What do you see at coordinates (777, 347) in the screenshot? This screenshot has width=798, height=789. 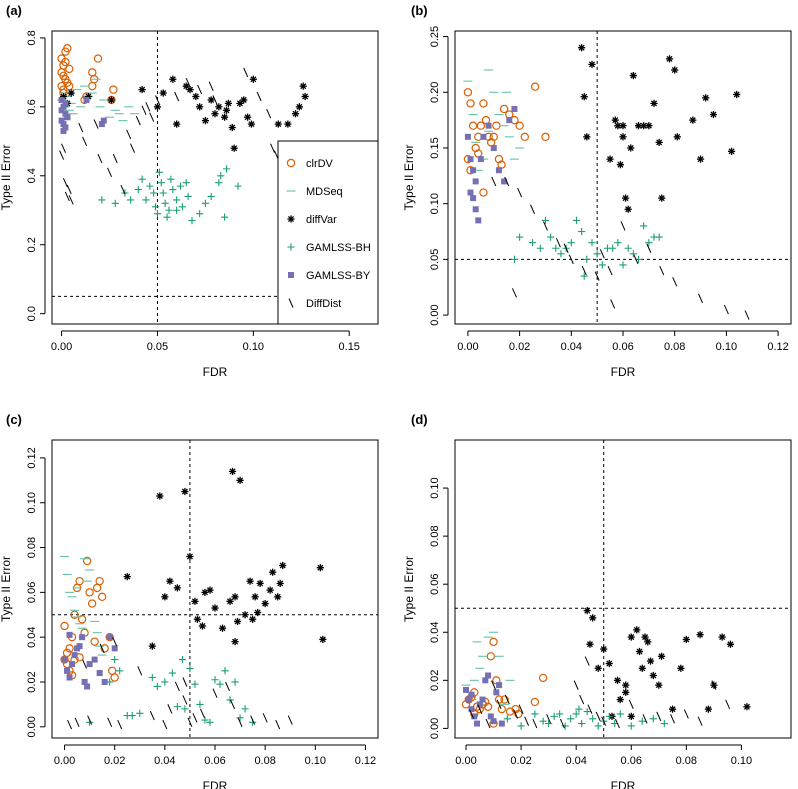 I see `panel-b-x-tick-label: 0.12` at bounding box center [777, 347].